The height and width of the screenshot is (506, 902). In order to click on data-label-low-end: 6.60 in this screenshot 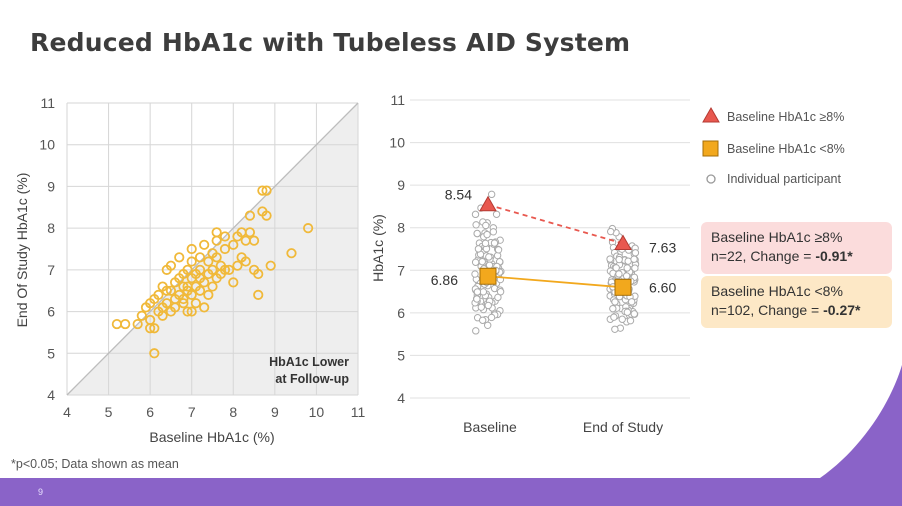, I will do `click(662, 287)`.